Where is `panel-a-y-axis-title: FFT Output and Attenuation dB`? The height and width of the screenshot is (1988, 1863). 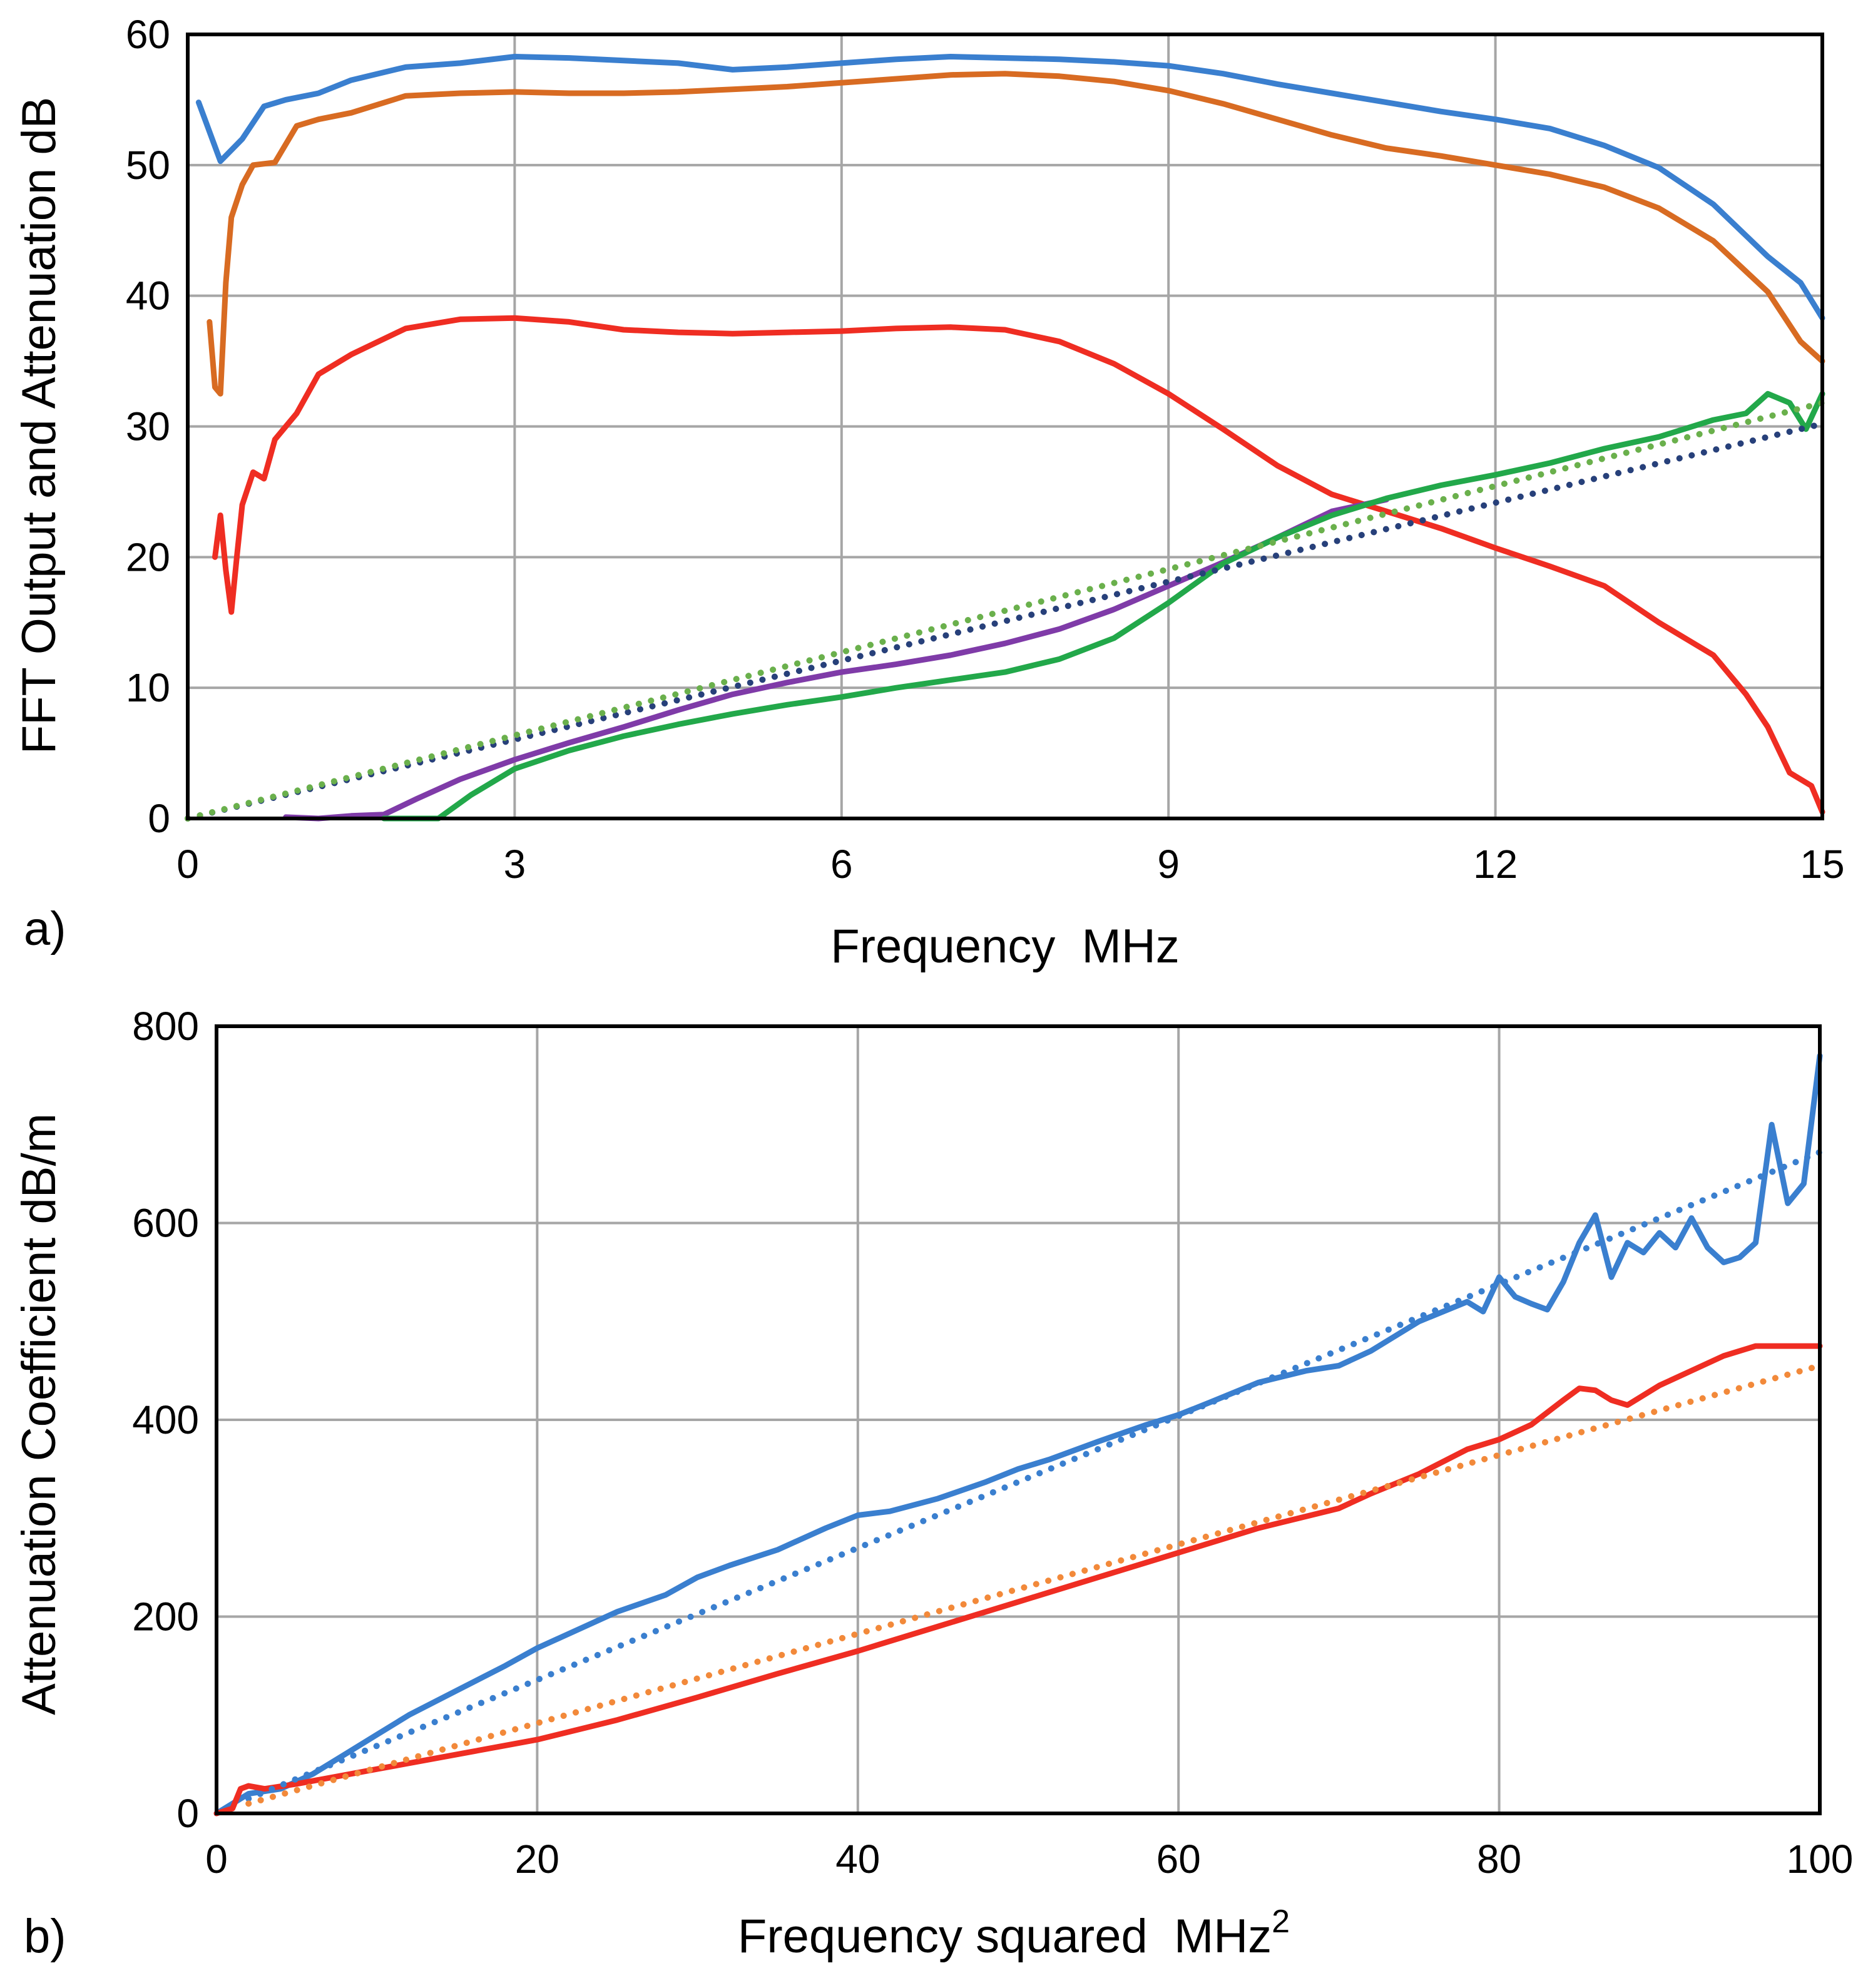 panel-a-y-axis-title: FFT Output and Attenuation dB is located at coordinates (39, 426).